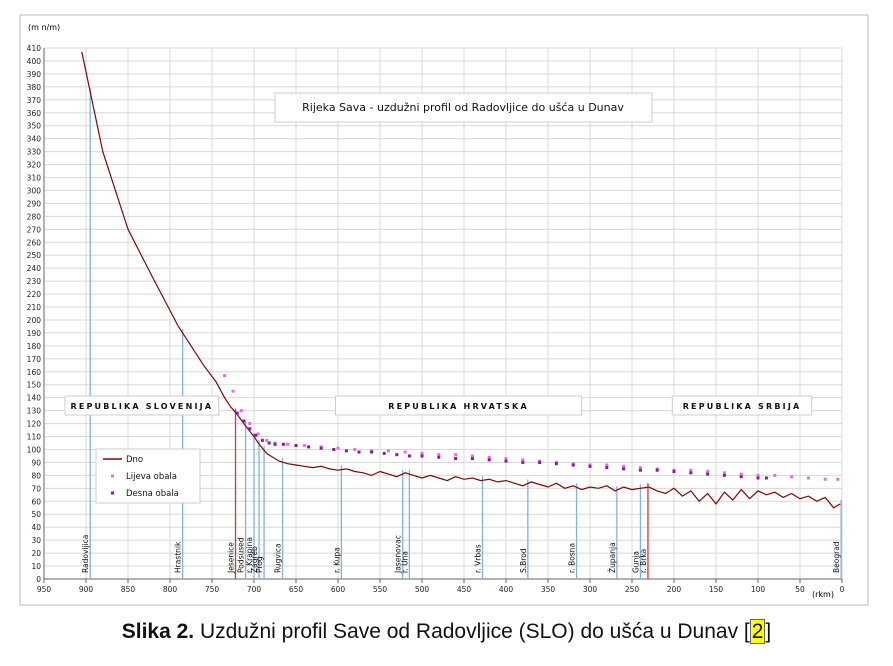 The height and width of the screenshot is (666, 893). I want to click on station-label: Hrastnik, so click(178, 557).